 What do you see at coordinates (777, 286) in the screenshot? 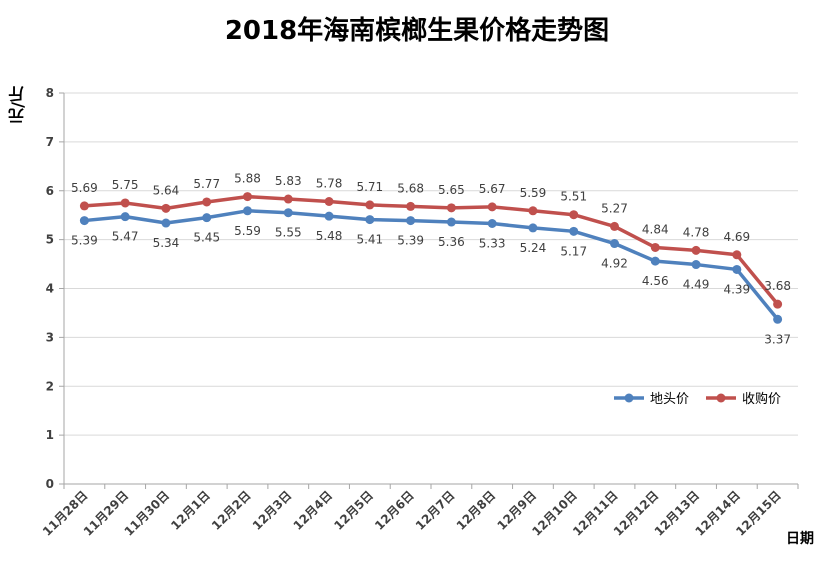
I see `data-label: 3.68` at bounding box center [777, 286].